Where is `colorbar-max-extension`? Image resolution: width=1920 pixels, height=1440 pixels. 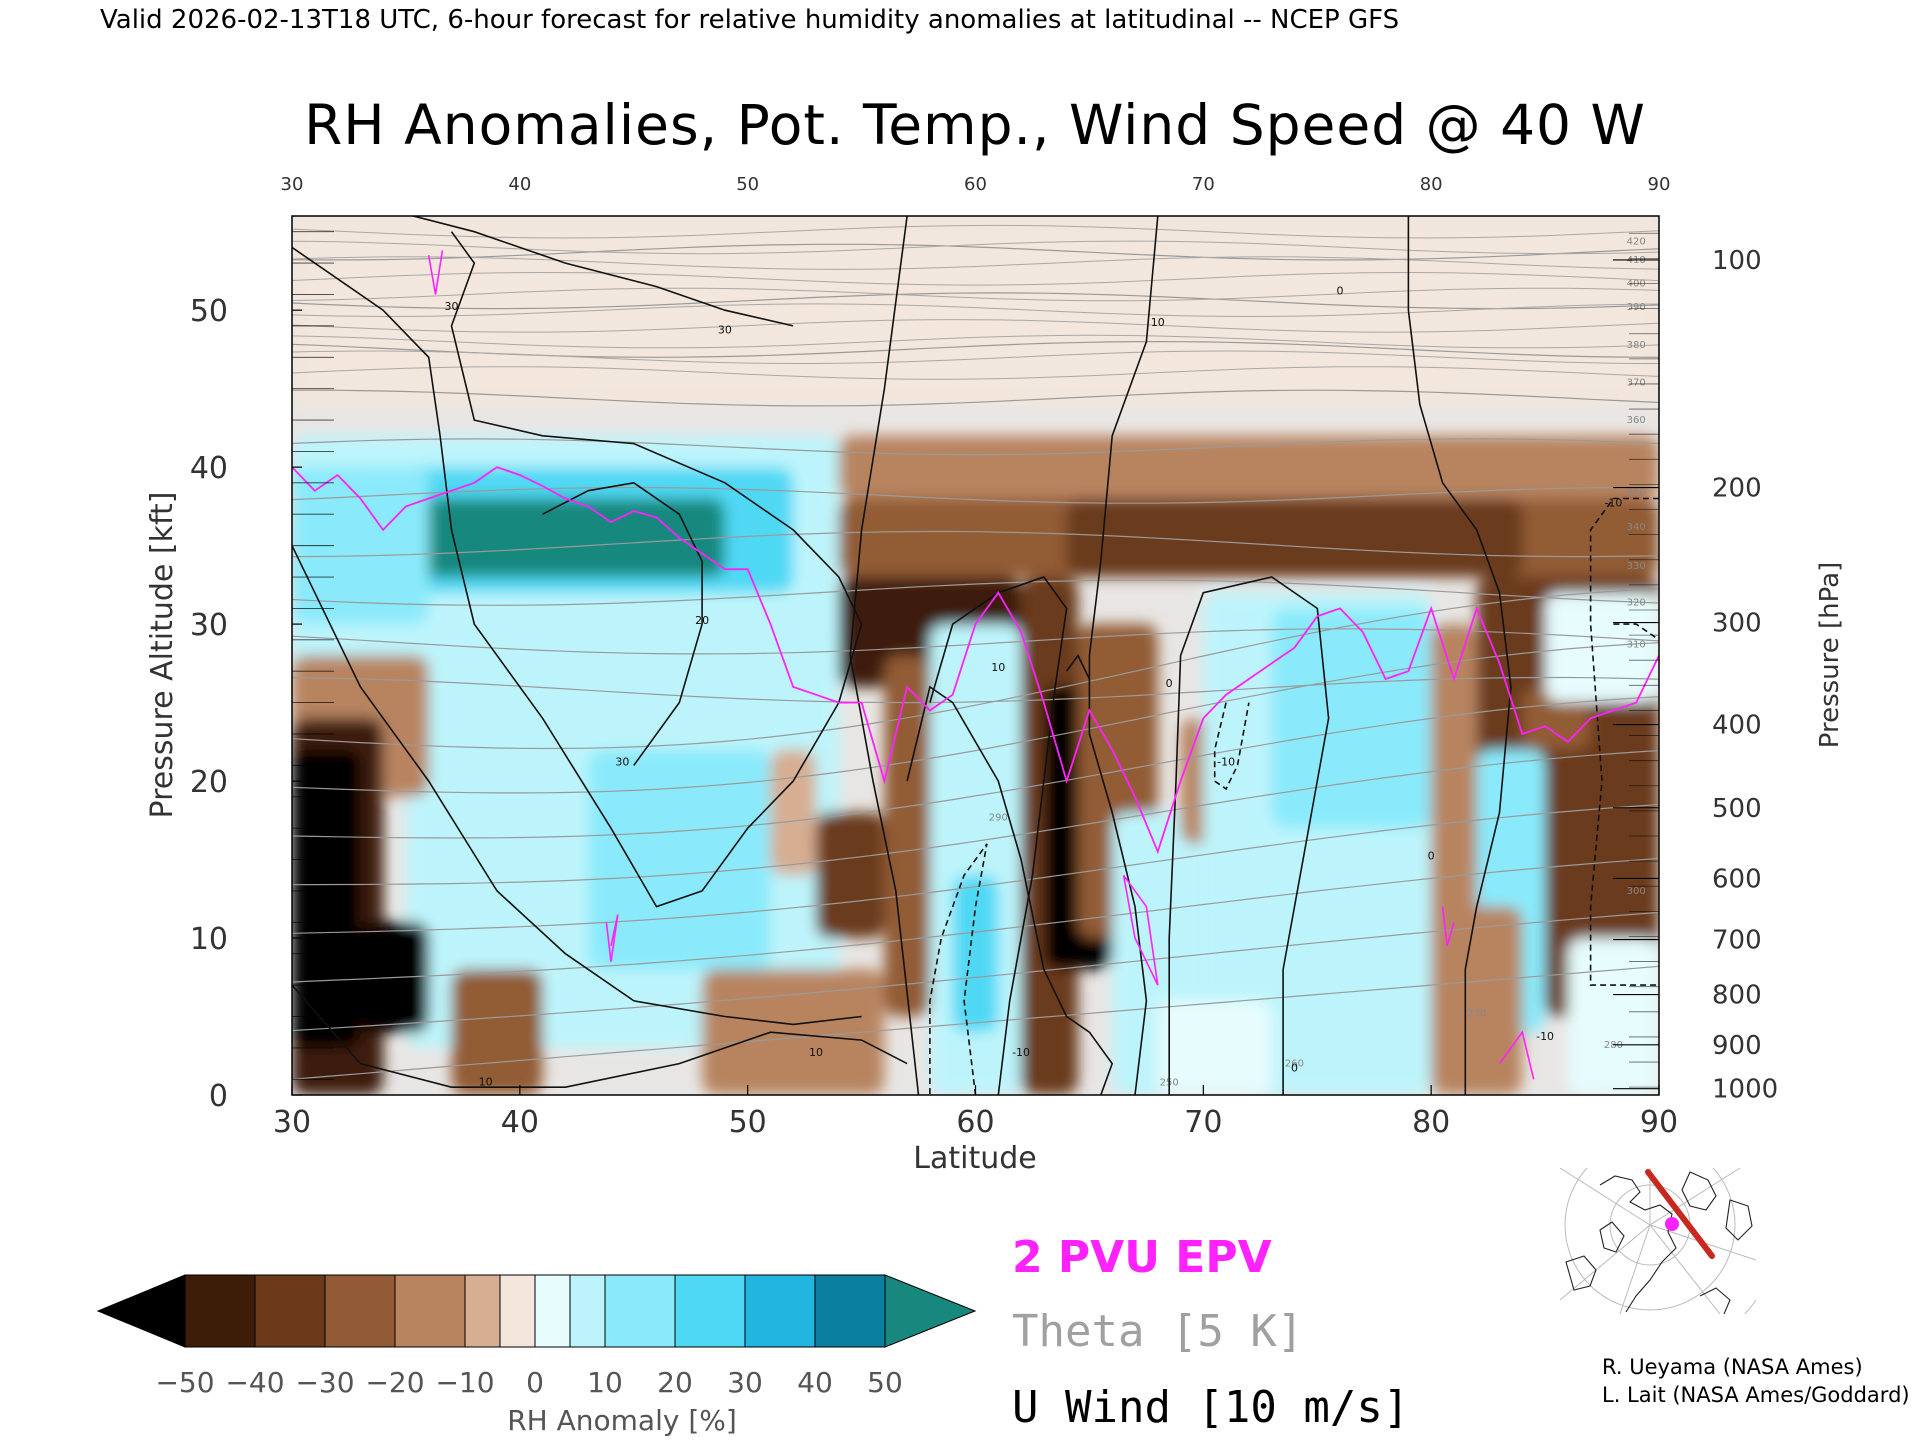 colorbar-max-extension is located at coordinates (930, 1311).